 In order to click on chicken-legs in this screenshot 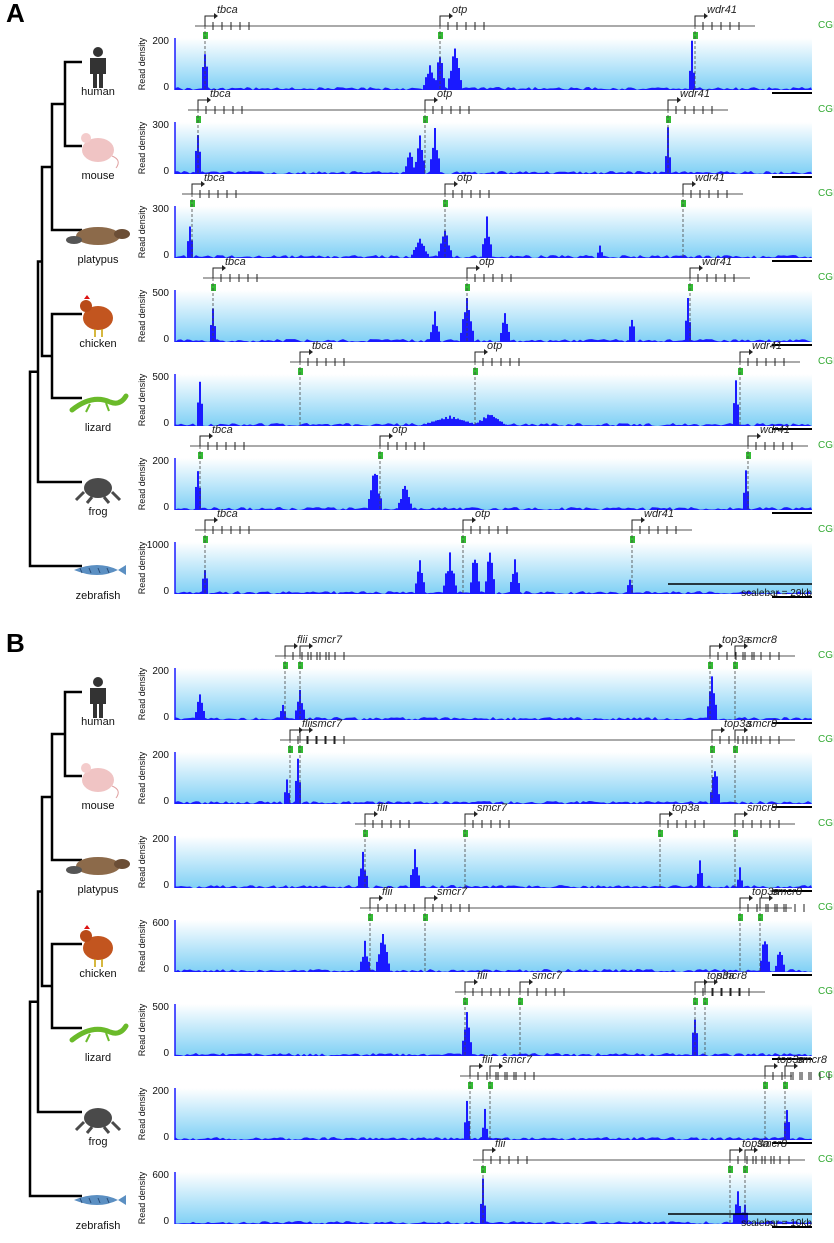, I will do `click(98, 963)`.